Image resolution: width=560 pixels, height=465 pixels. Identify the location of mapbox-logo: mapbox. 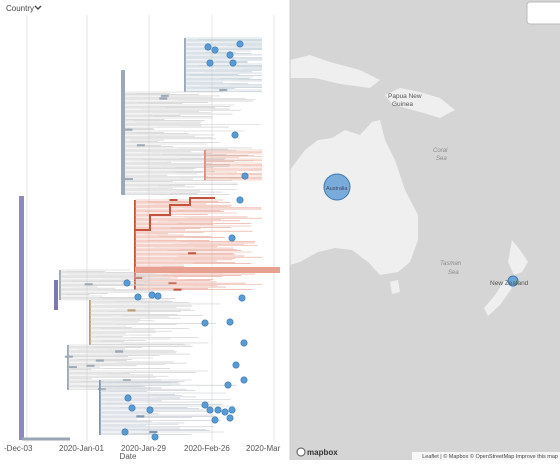
(317, 452).